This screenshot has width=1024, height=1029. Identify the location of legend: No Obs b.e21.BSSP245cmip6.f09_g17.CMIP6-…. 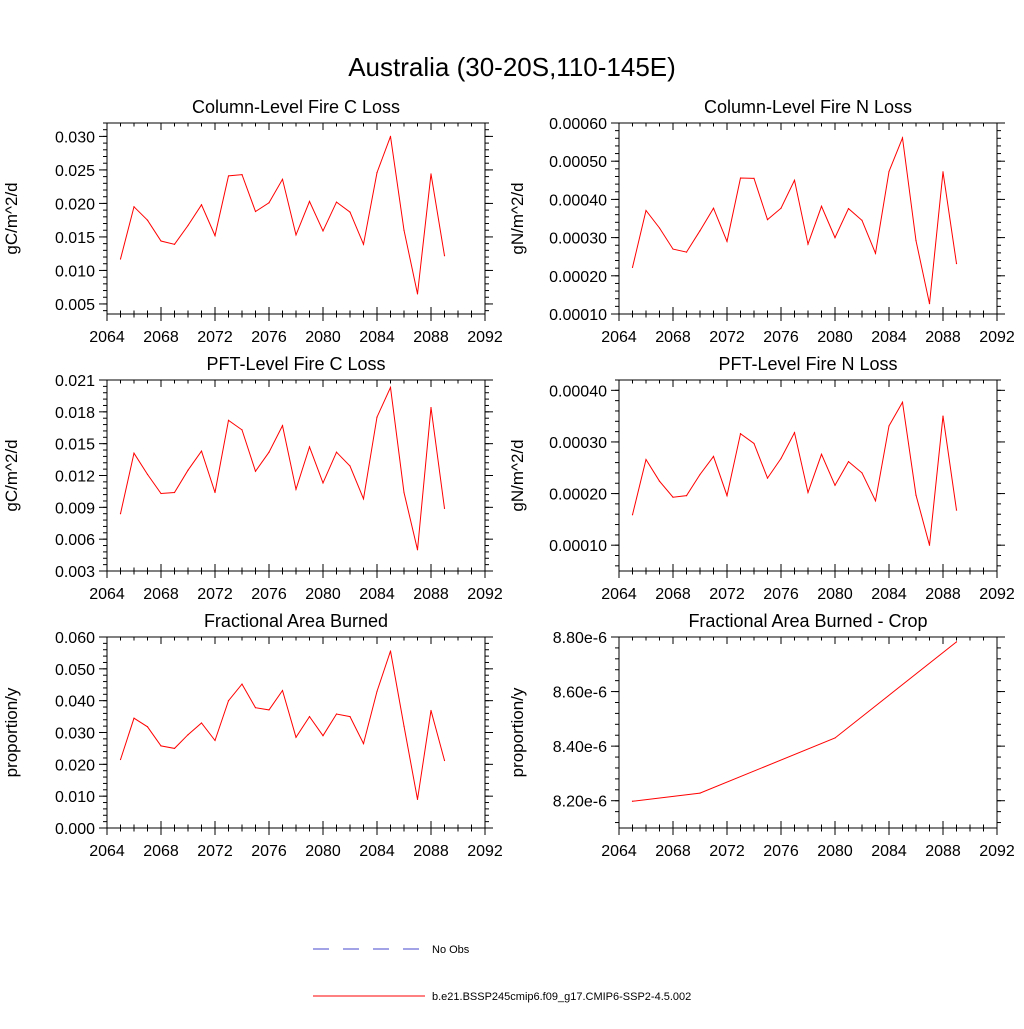
(502, 973).